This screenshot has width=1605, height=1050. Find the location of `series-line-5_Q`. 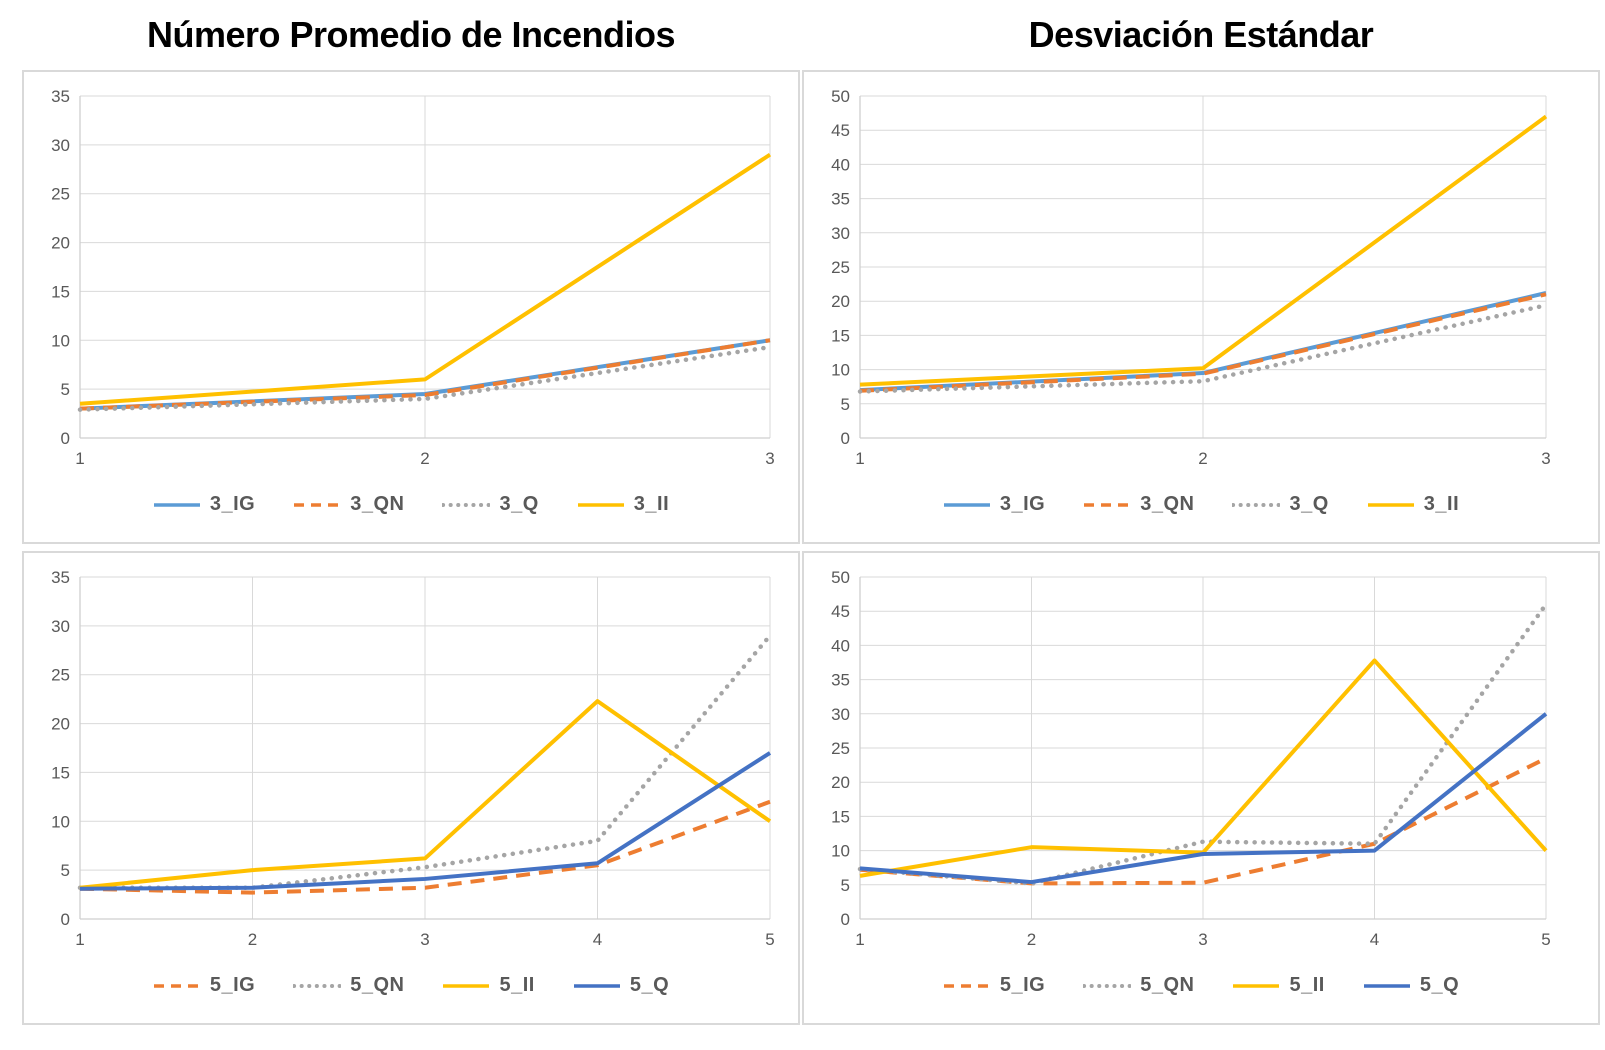

series-line-5_Q is located at coordinates (1203, 798).